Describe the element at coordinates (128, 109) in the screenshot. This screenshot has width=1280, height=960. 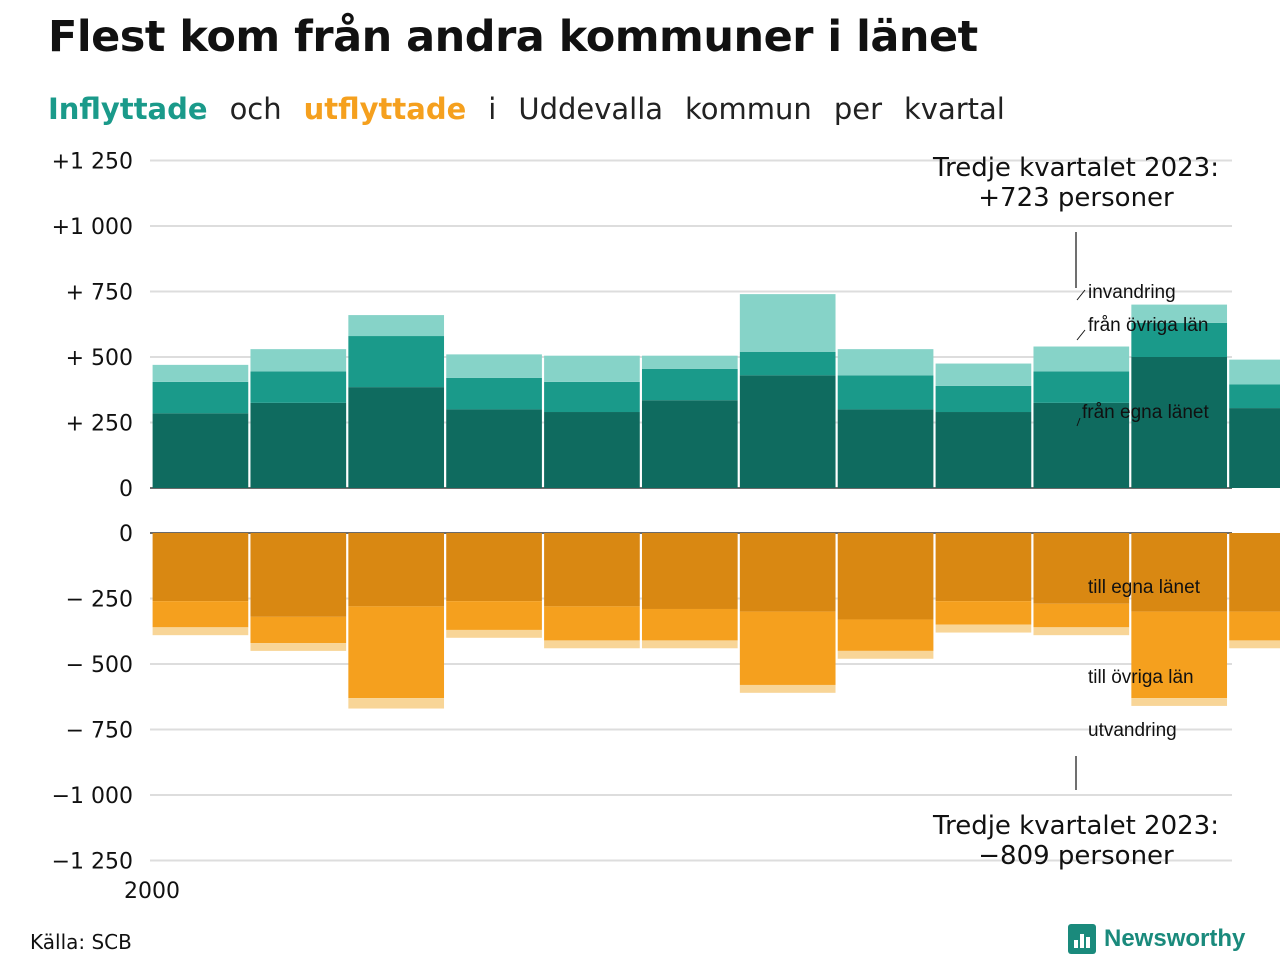
I see `subtitle-inflyttade: Inflyttade` at that location.